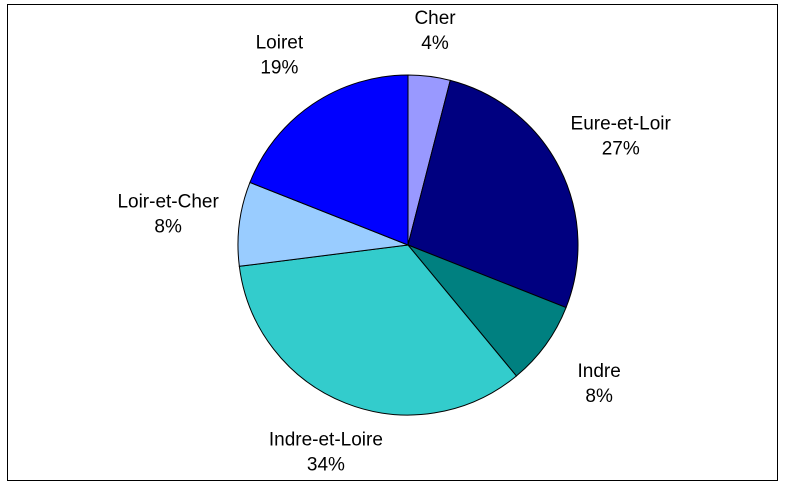  I want to click on slice-value-label: 19%, so click(279, 68).